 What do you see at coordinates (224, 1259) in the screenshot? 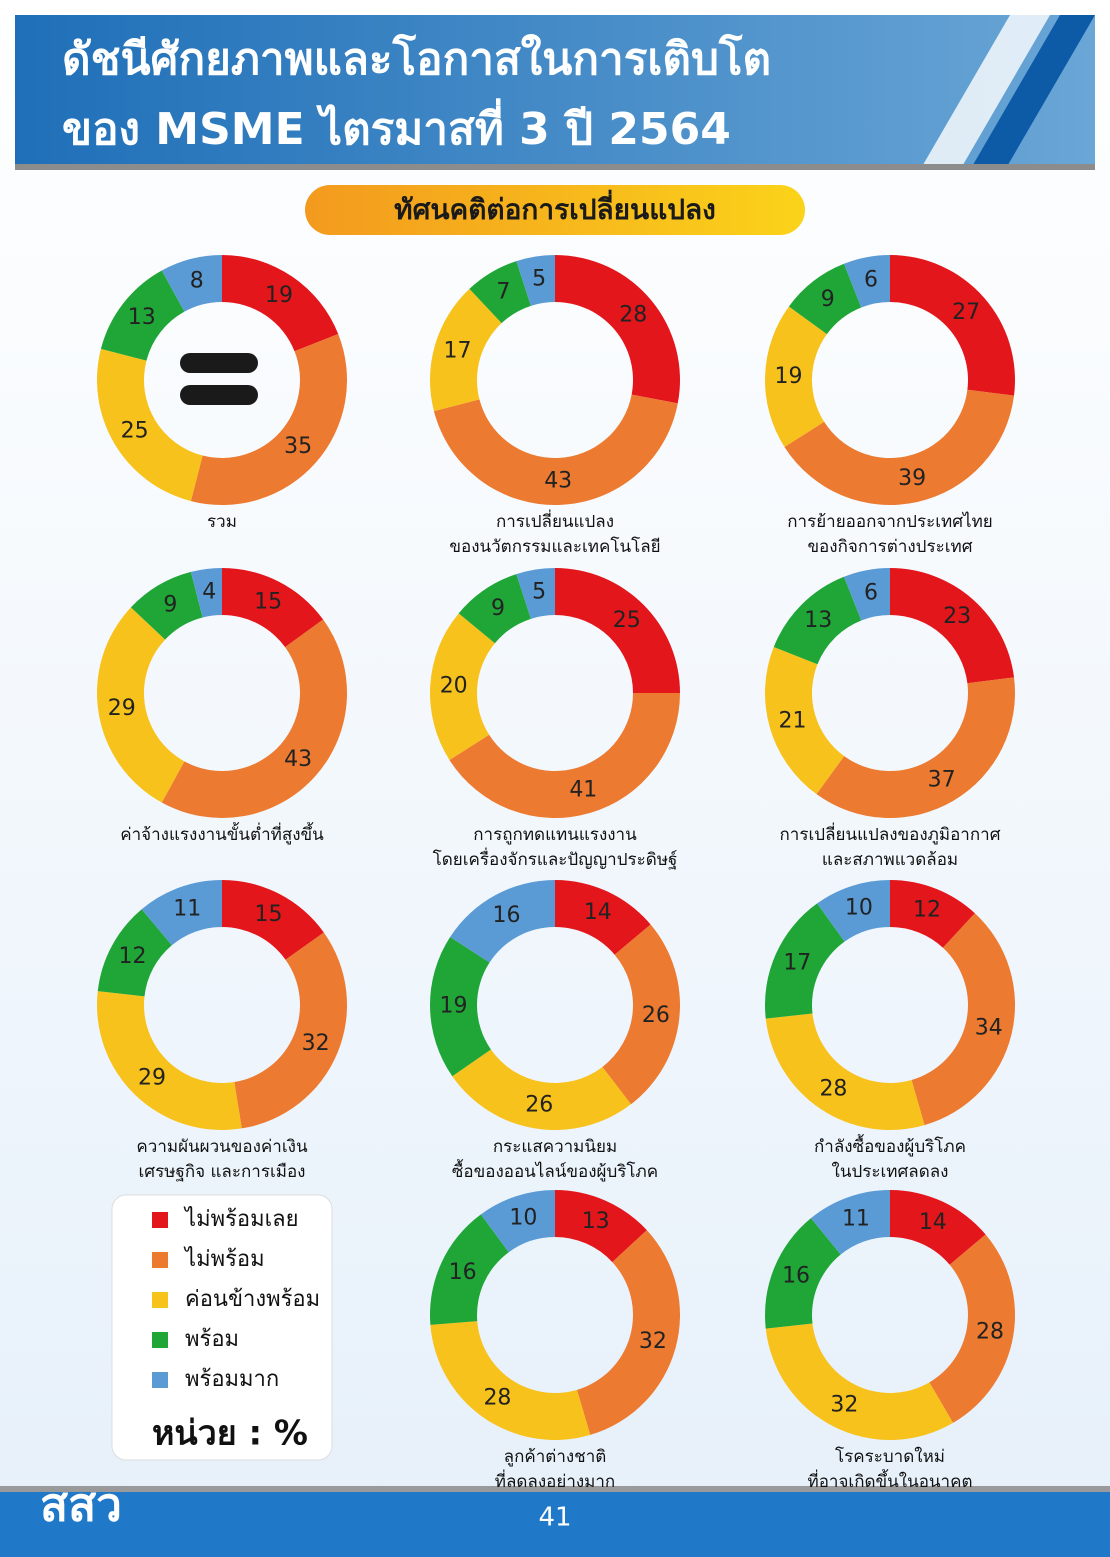
I see `legend-label: ไม่พร้อม` at bounding box center [224, 1259].